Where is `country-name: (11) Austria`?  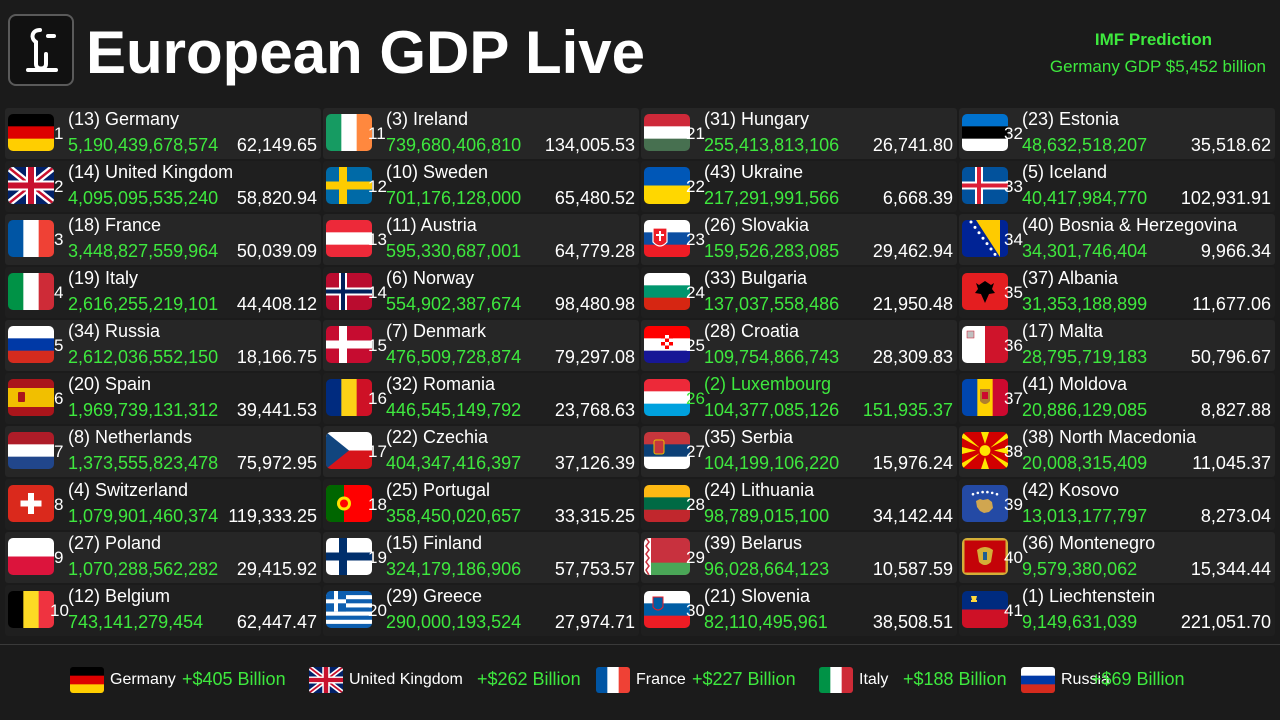
country-name: (11) Austria is located at coordinates (431, 225).